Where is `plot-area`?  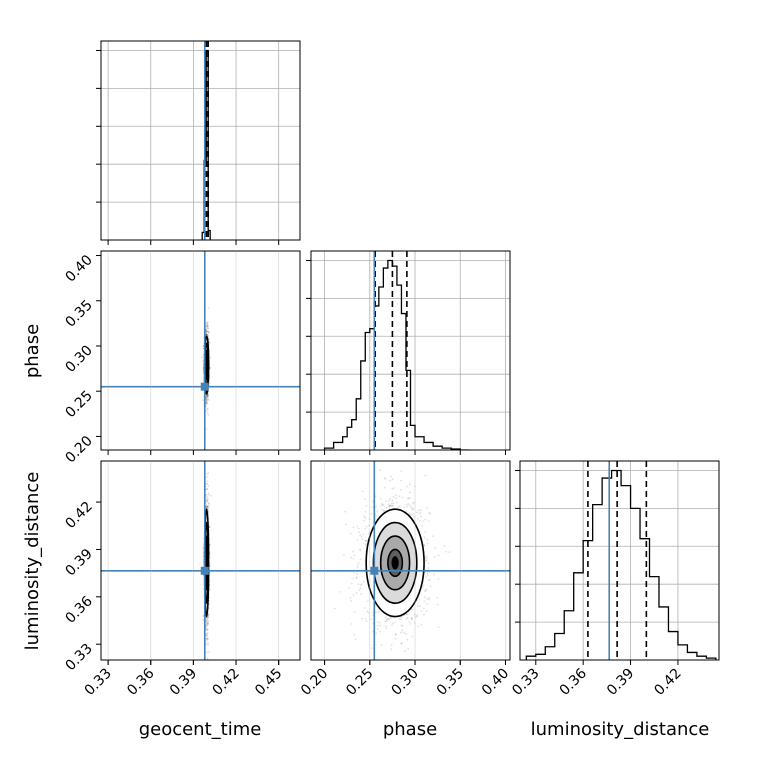
plot-area is located at coordinates (410, 560).